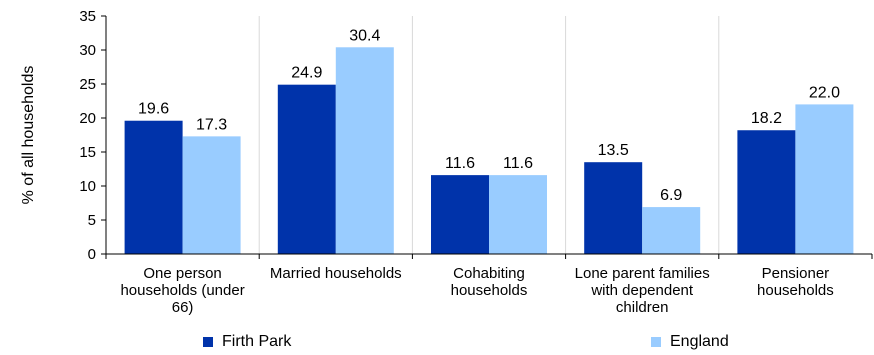 This screenshot has width=874, height=355. I want to click on x-tick-label: One person households (under 66), so click(182, 290).